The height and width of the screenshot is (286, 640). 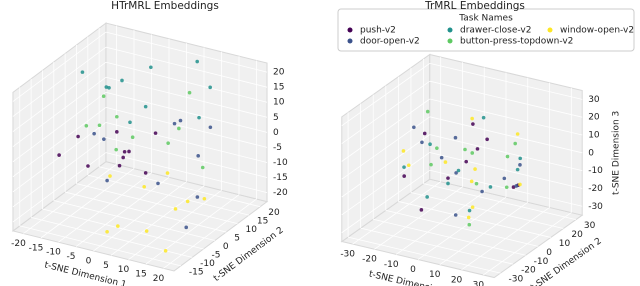 What do you see at coordinates (597, 31) in the screenshot?
I see `legend-label: window-open-v2` at bounding box center [597, 31].